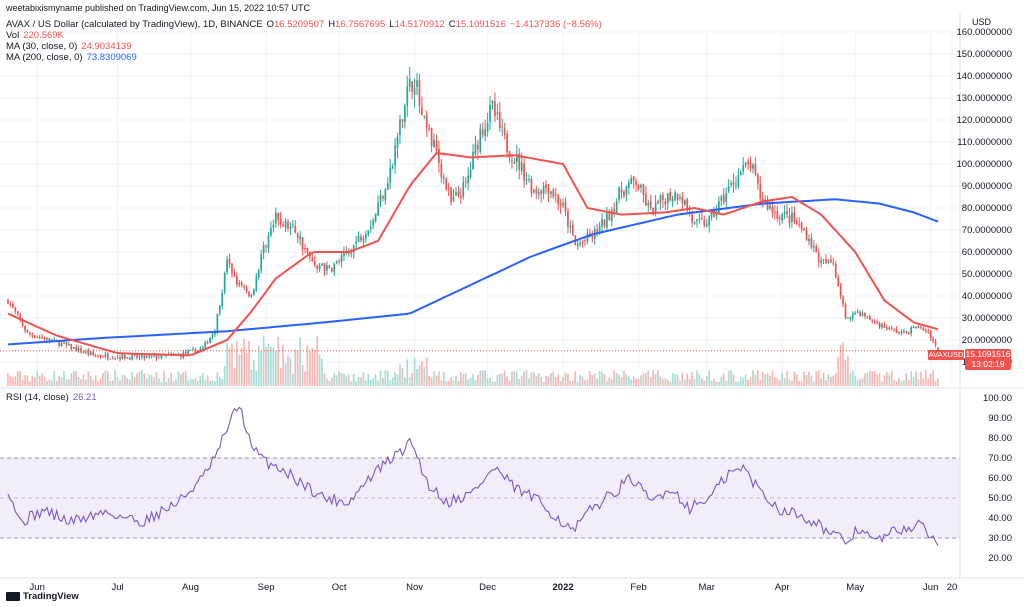 Image resolution: width=1024 pixels, height=607 pixels. What do you see at coordinates (37, 397) in the screenshot?
I see `rsi-legend-label: RSI (14, close)` at bounding box center [37, 397].